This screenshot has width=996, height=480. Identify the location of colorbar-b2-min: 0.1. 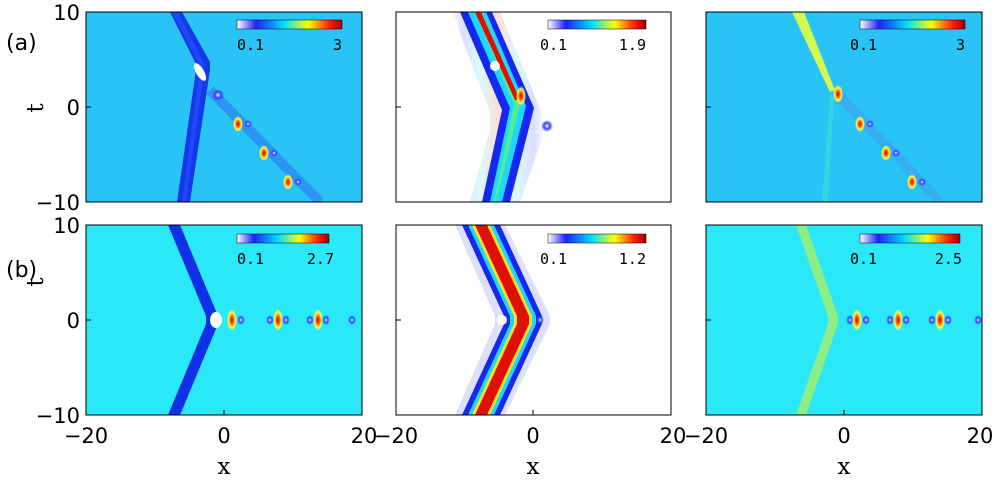
(553, 259).